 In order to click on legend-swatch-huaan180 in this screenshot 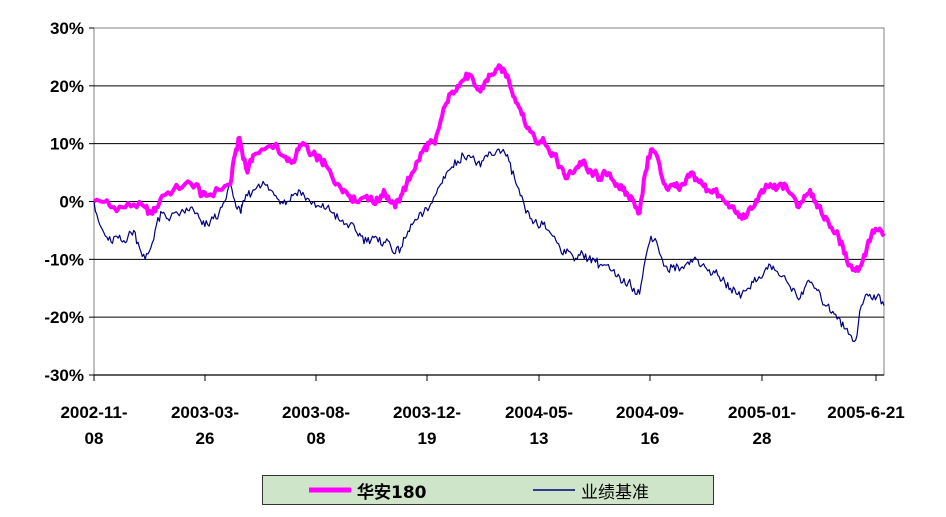, I will do `click(330, 490)`.